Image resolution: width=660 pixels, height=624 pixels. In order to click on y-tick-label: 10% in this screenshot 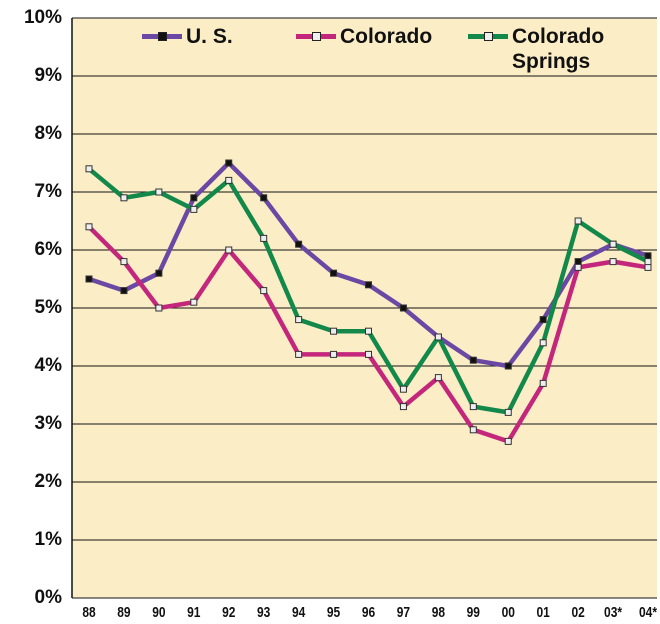, I will do `click(43, 17)`.